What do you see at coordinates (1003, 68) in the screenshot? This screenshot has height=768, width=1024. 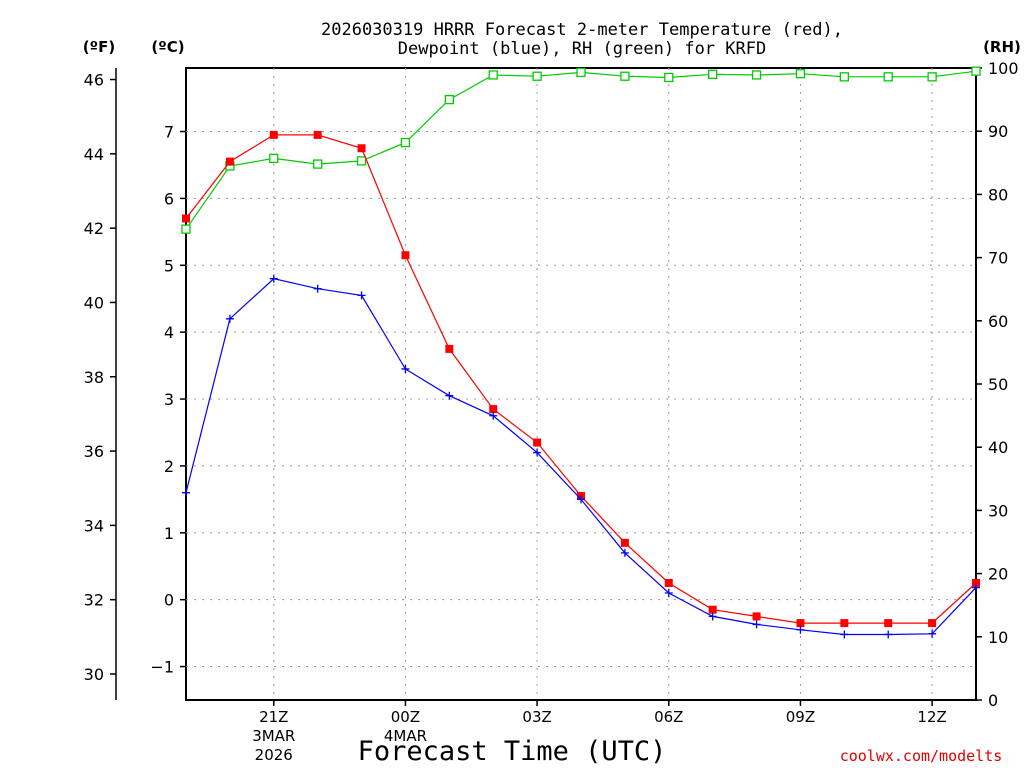 I see `rh-tick-label-10: 100` at bounding box center [1003, 68].